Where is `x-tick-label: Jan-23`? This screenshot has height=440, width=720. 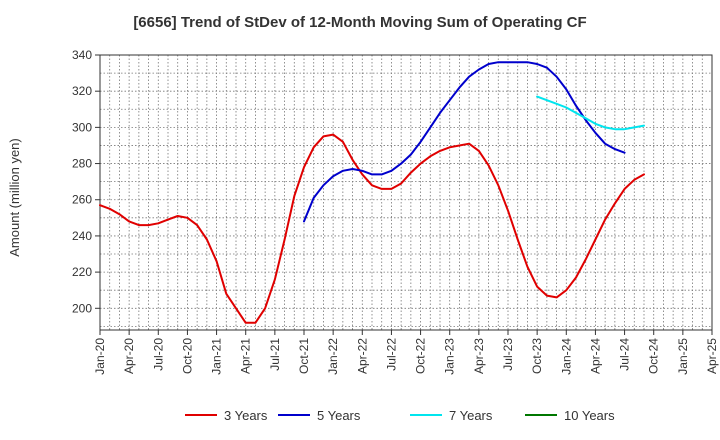 x-tick-label: Jan-23 is located at coordinates (450, 356).